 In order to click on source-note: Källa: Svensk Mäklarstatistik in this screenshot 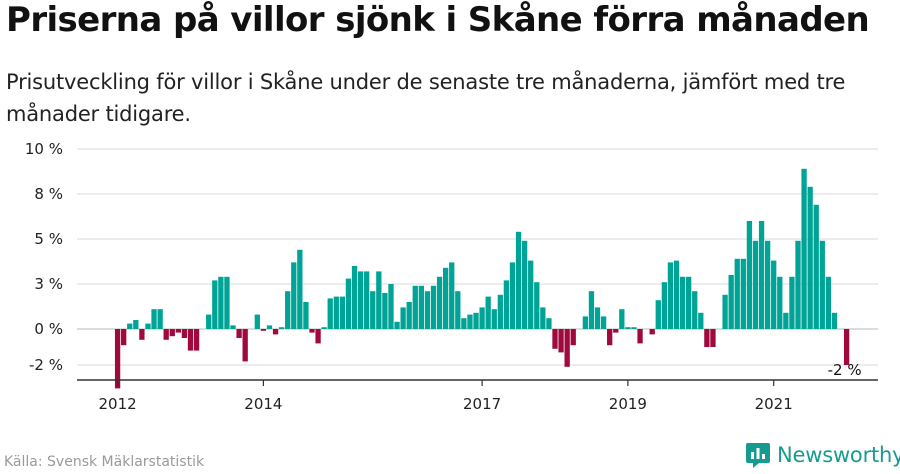, I will do `click(104, 462)`.